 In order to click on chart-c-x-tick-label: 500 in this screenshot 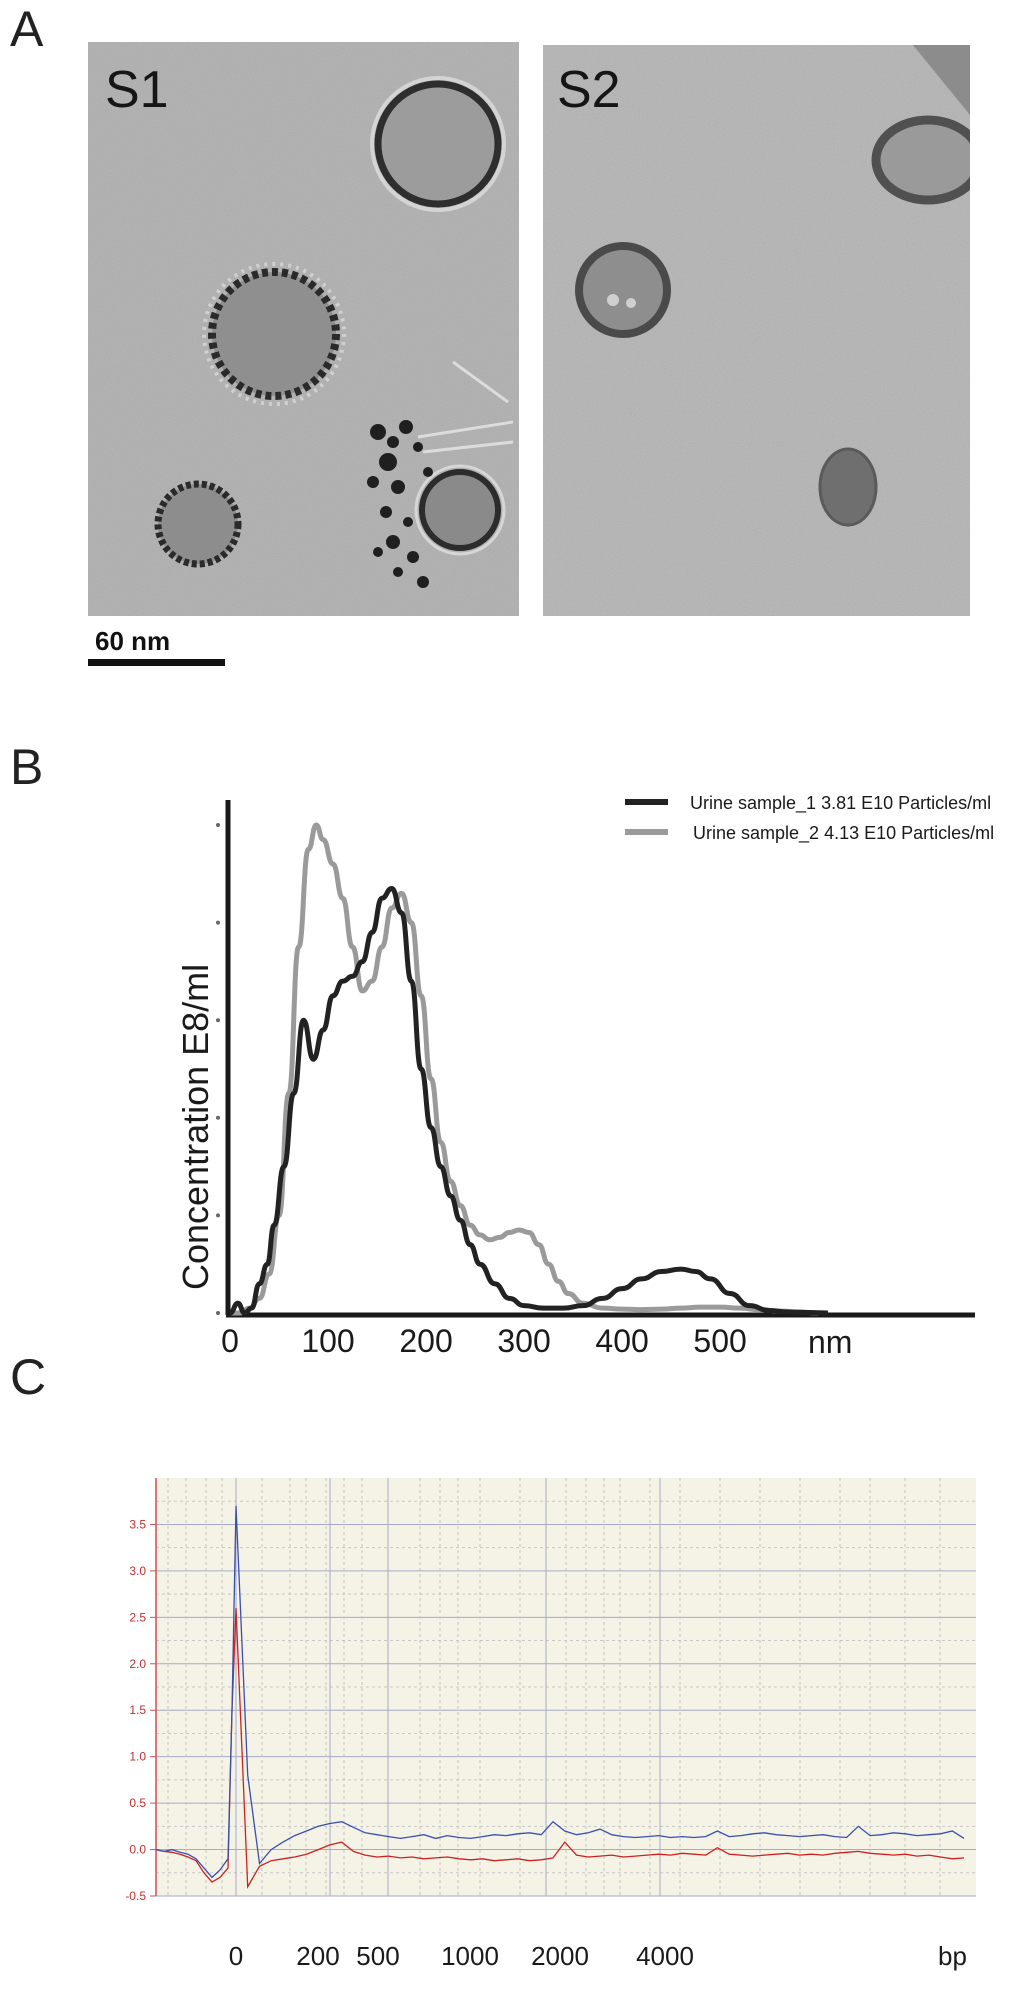, I will do `click(377, 1956)`.